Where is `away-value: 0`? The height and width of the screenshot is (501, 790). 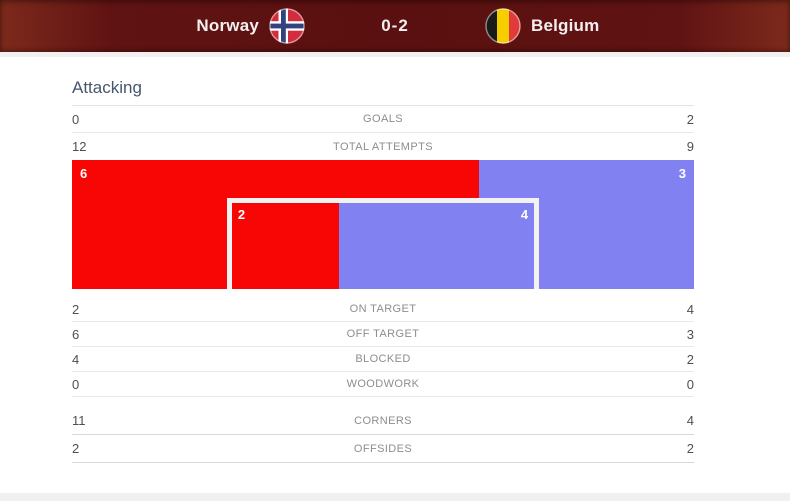
away-value: 0 is located at coordinates (690, 384).